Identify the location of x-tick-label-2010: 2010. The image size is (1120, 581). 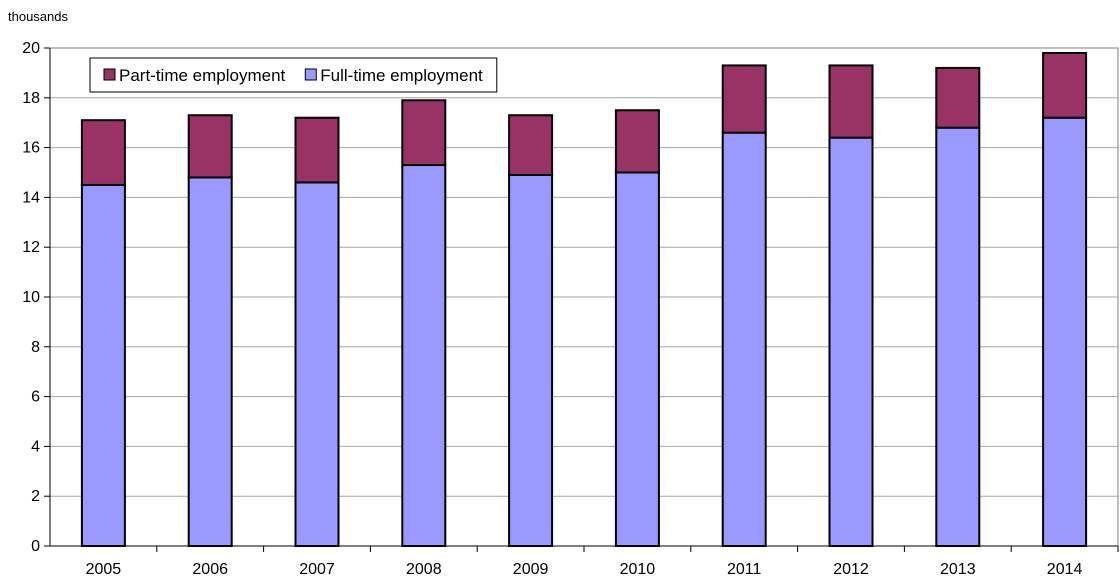
(638, 569).